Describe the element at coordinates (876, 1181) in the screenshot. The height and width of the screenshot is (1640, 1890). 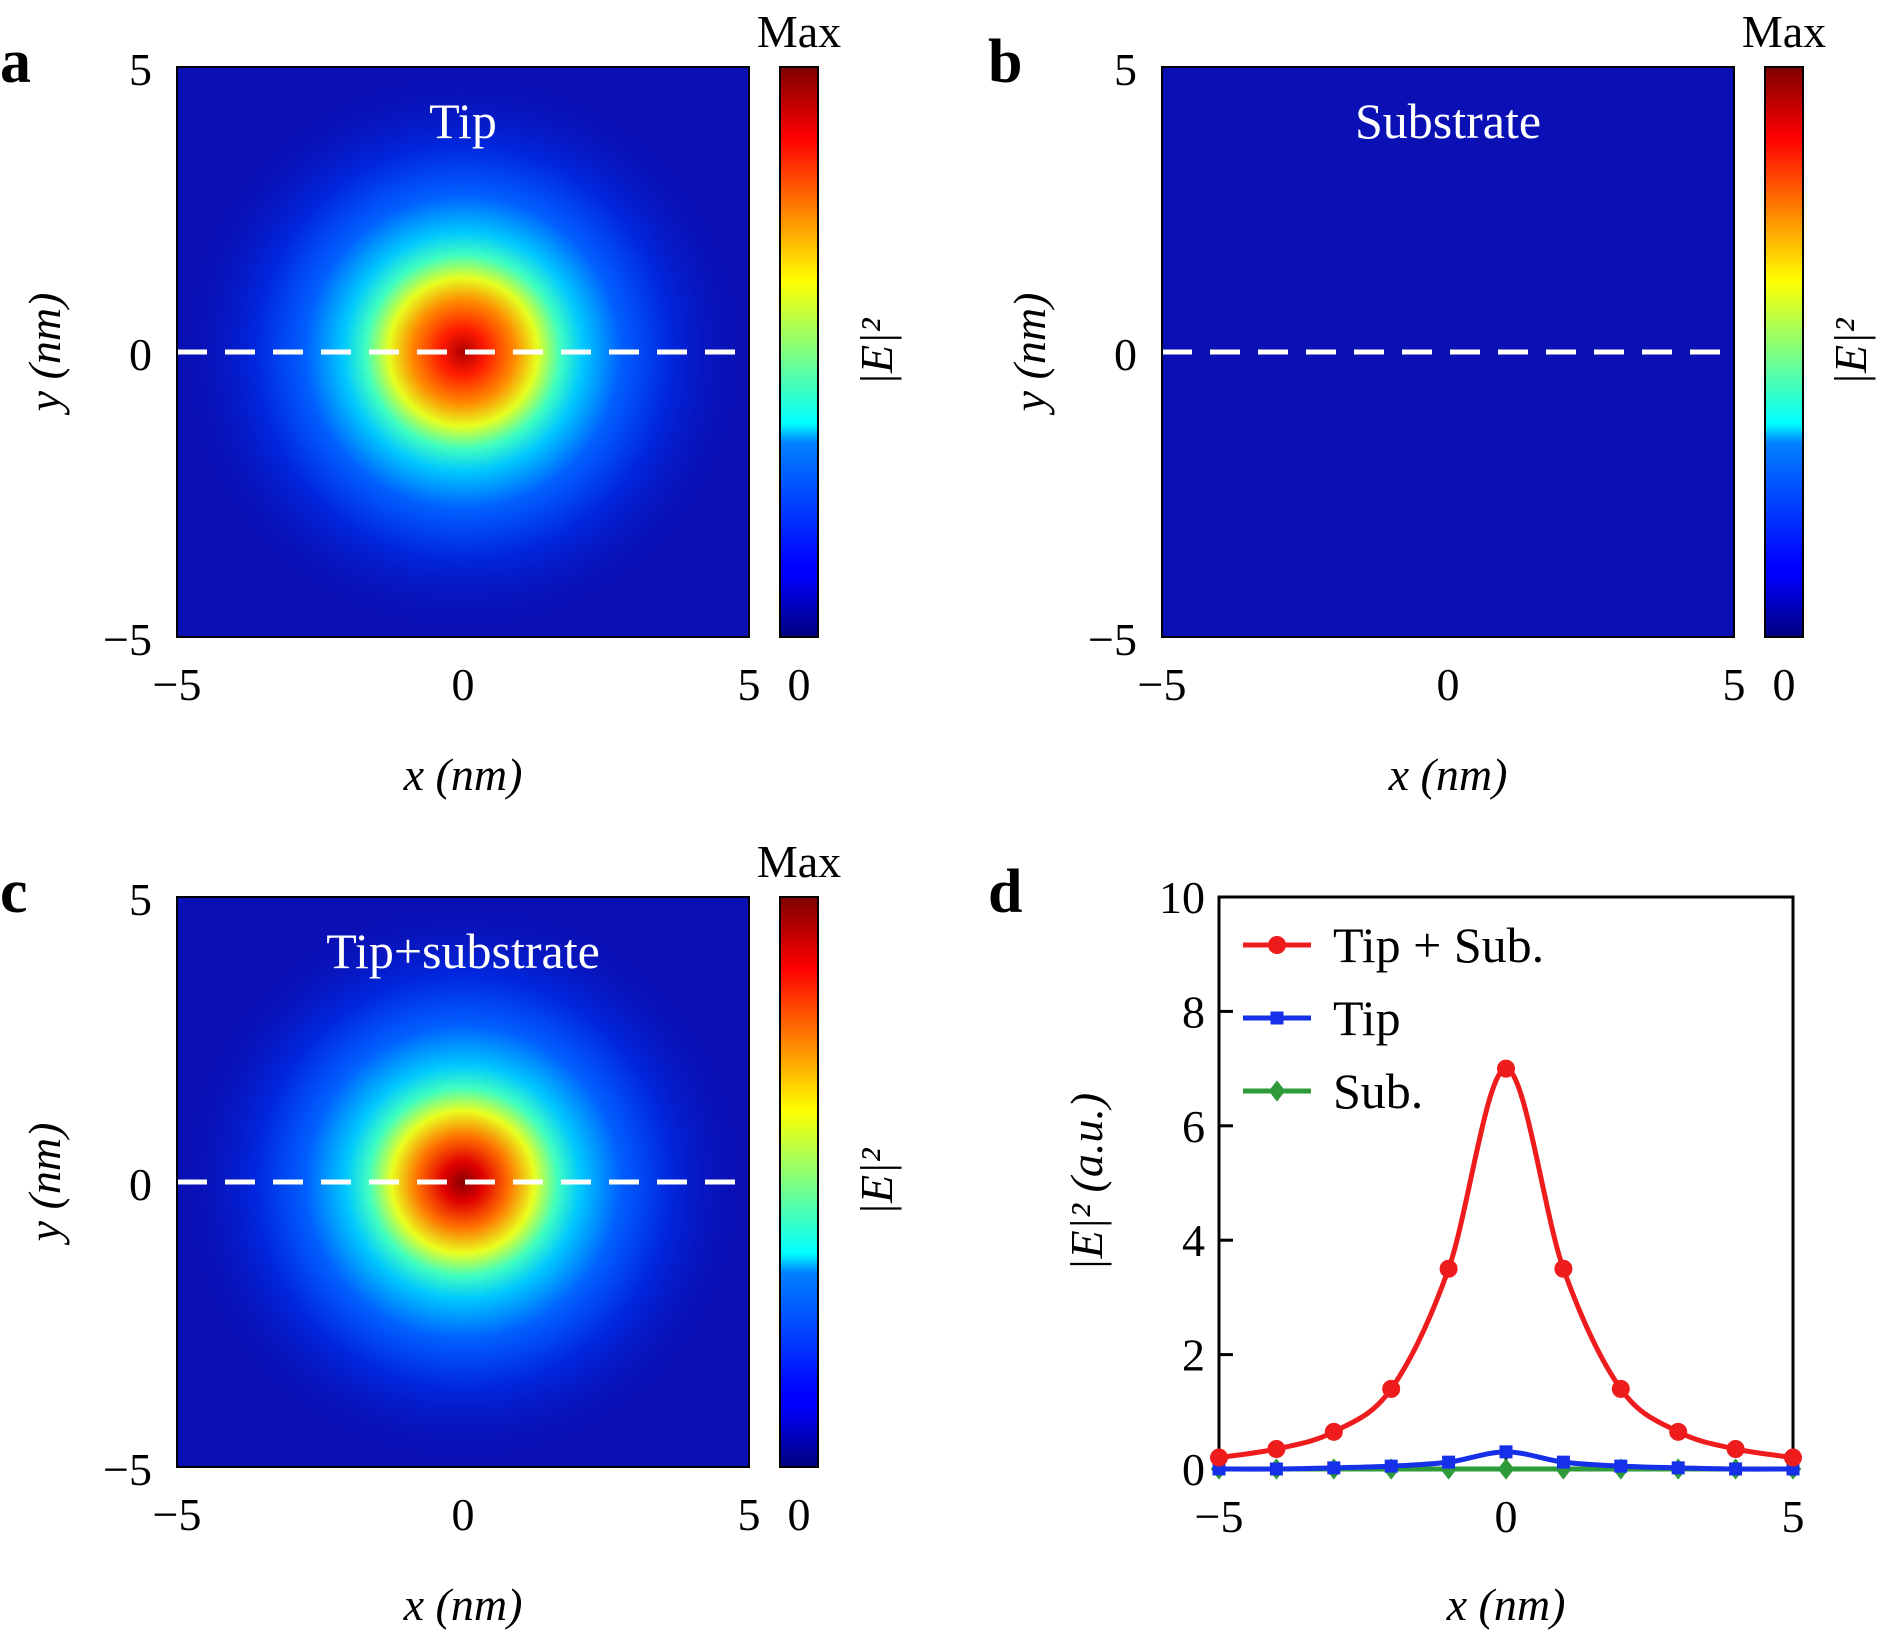
I see `colorbar-c-label: |E|²` at that location.